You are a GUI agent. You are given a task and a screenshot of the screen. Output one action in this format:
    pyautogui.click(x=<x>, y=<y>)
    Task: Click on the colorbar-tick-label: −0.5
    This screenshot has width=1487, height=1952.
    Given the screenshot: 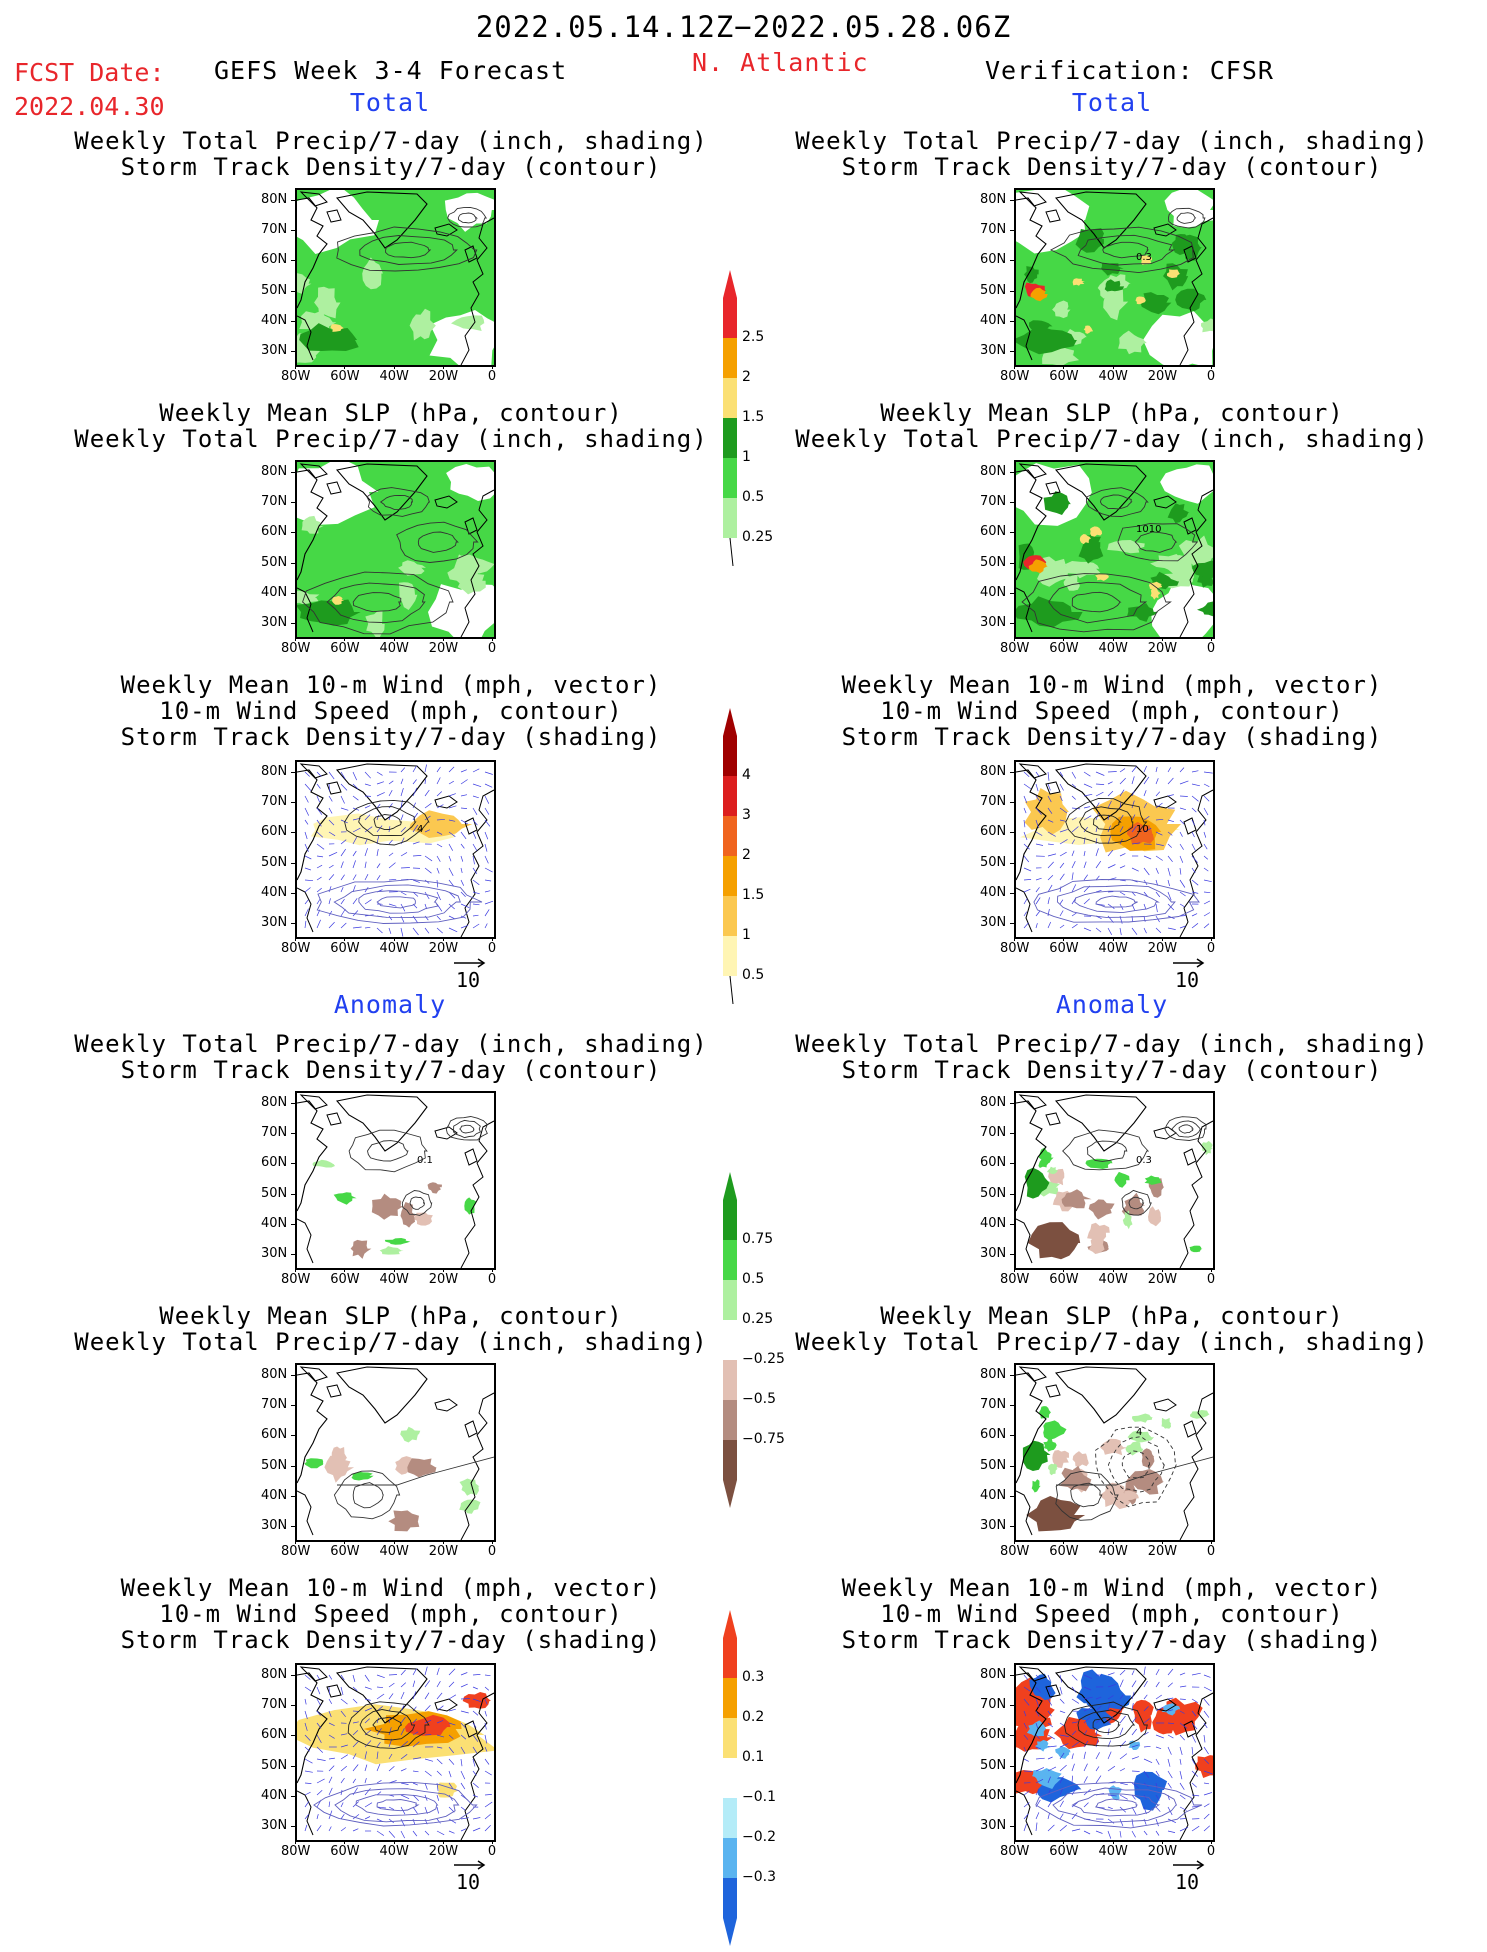 What is the action you would take?
    pyautogui.click(x=759, y=1399)
    